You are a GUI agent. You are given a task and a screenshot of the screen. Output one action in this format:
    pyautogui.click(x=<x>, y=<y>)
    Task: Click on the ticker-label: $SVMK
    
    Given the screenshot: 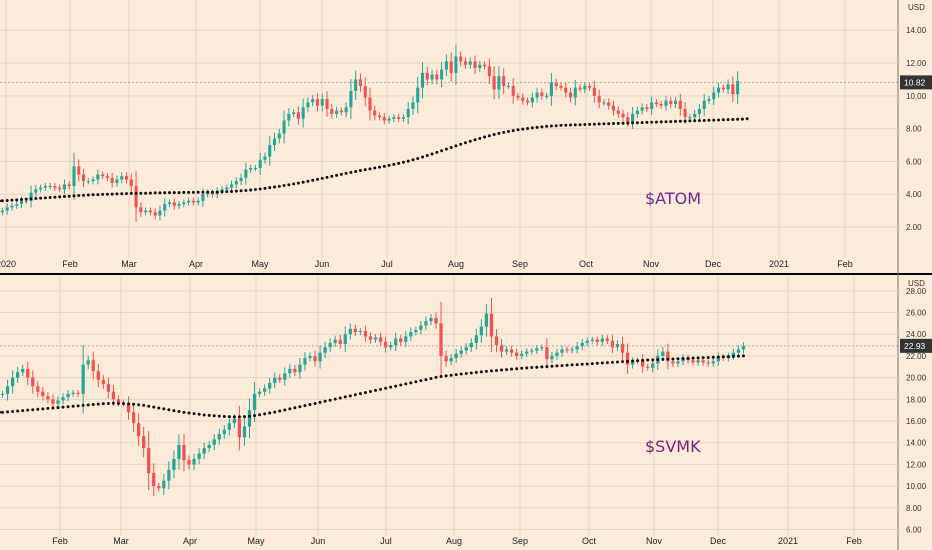 What is the action you would take?
    pyautogui.click(x=673, y=446)
    